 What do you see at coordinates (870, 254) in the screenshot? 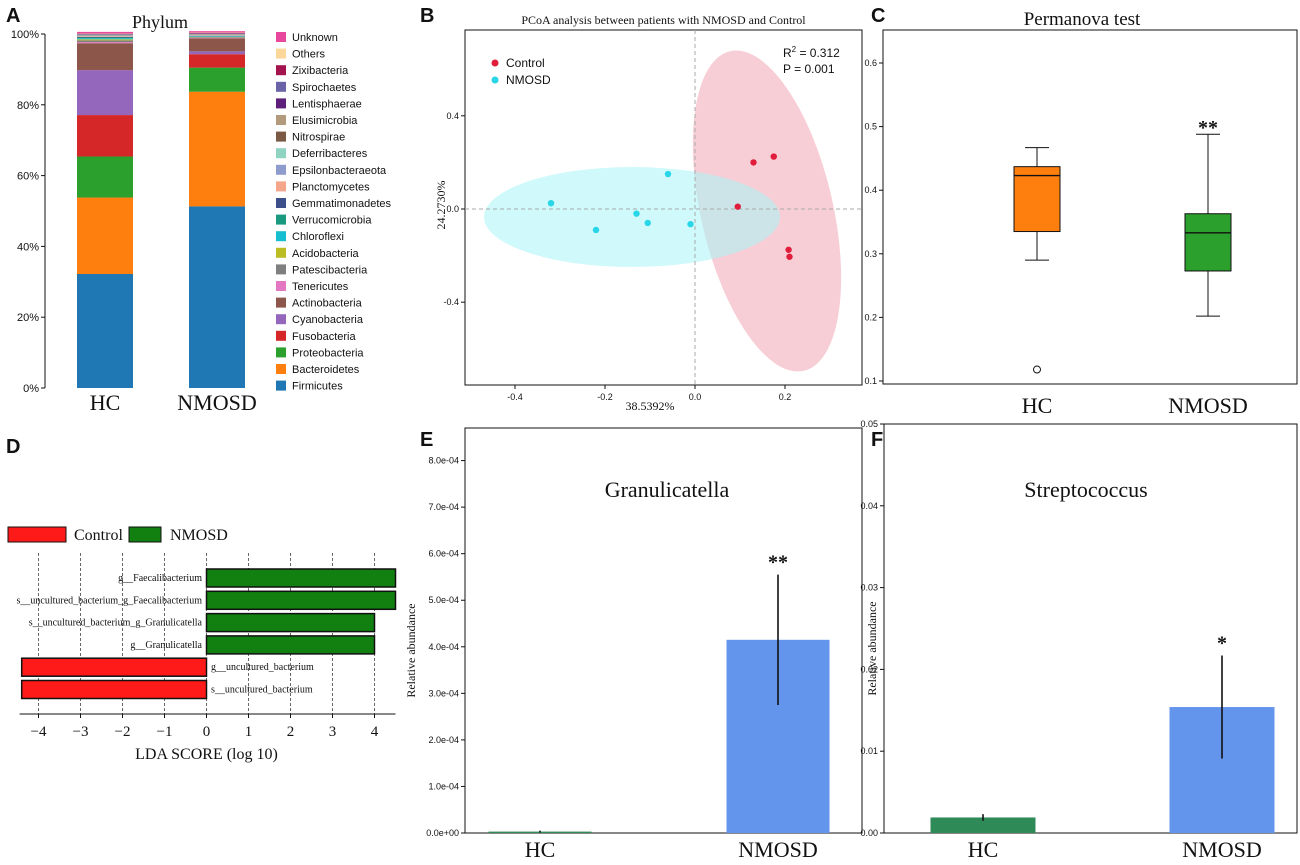
I see `panel-c-y-tick-label: 0.3` at bounding box center [870, 254].